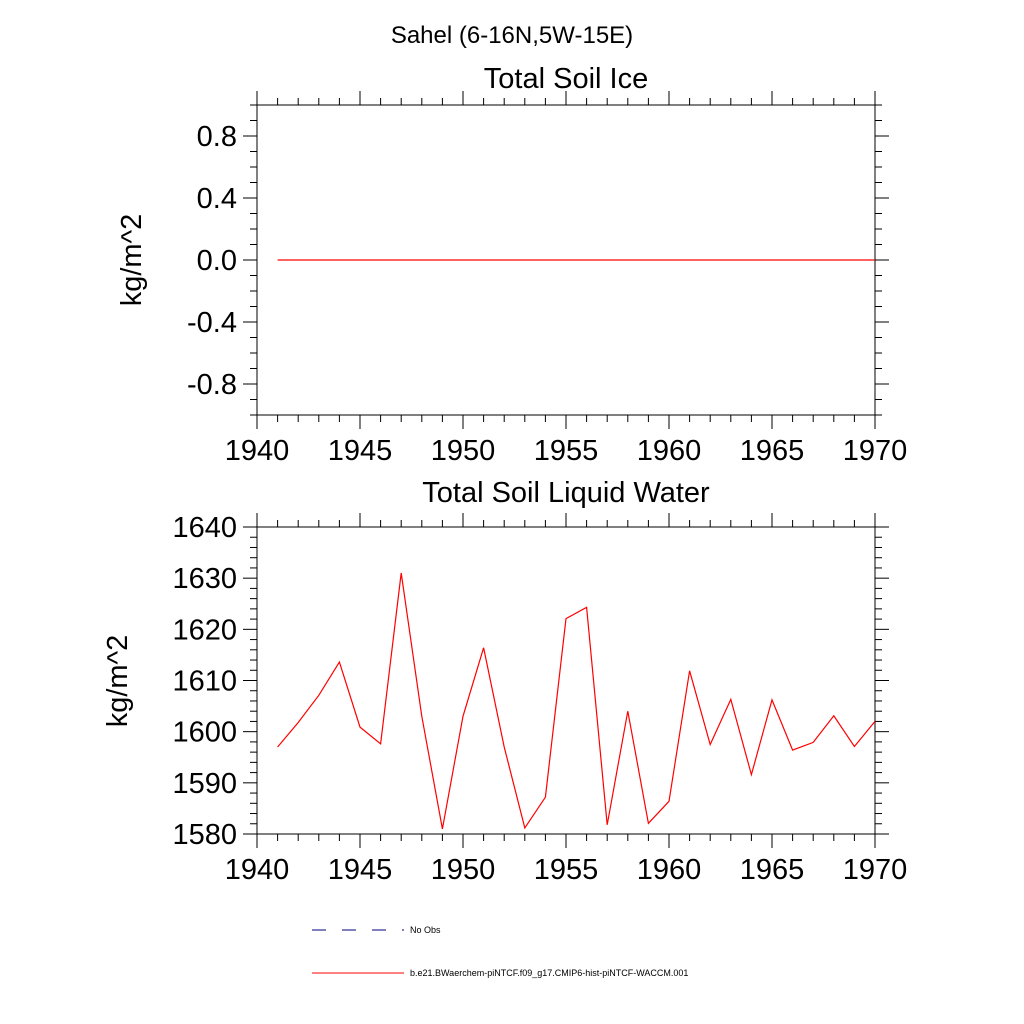  I want to click on y-tick-label: 1640, so click(204, 528).